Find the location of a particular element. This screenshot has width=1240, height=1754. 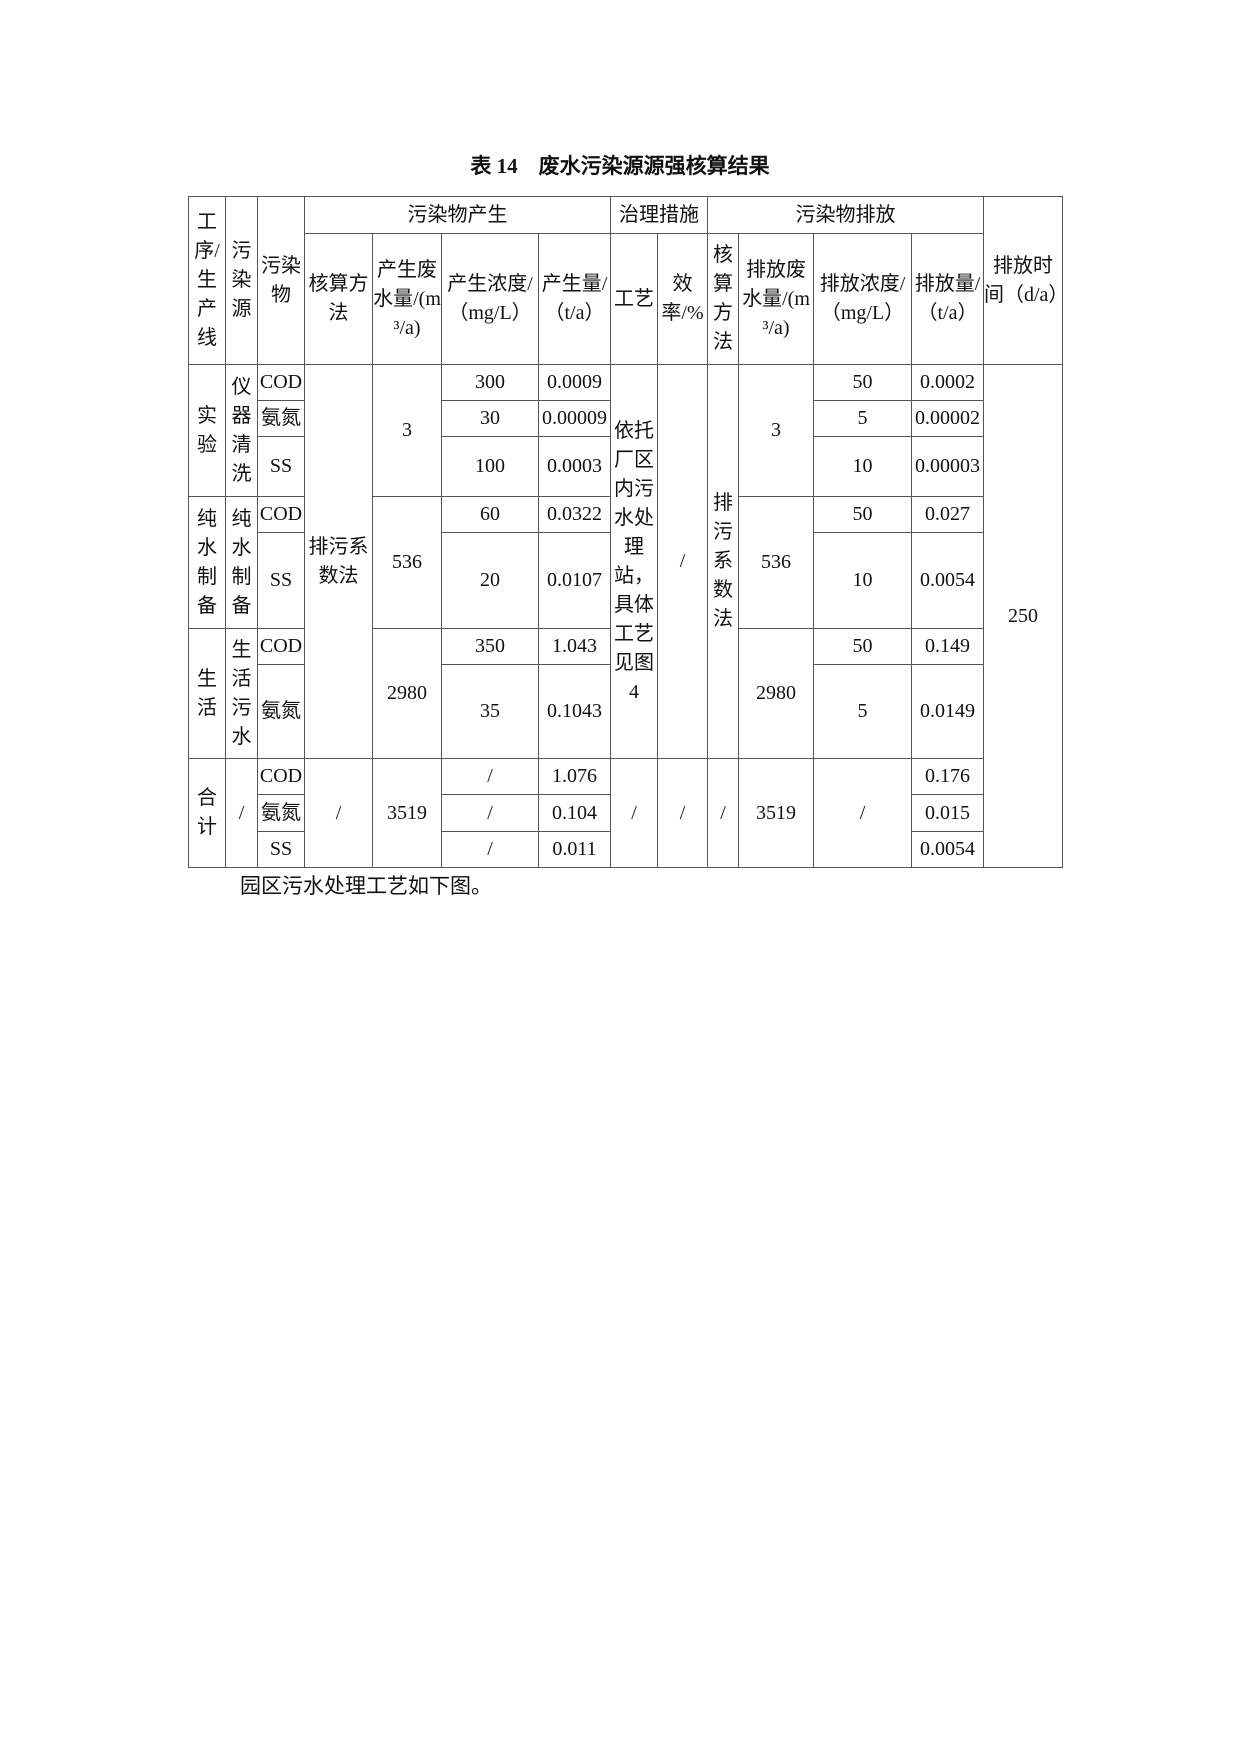

emis-water-cell: 536 is located at coordinates (776, 562).